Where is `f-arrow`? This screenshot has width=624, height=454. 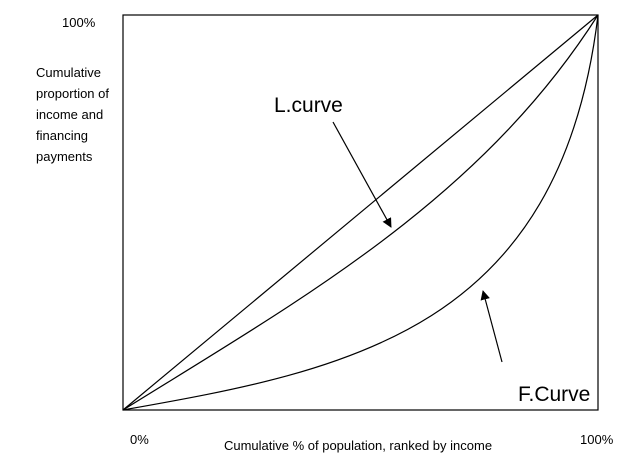 f-arrow is located at coordinates (491, 326).